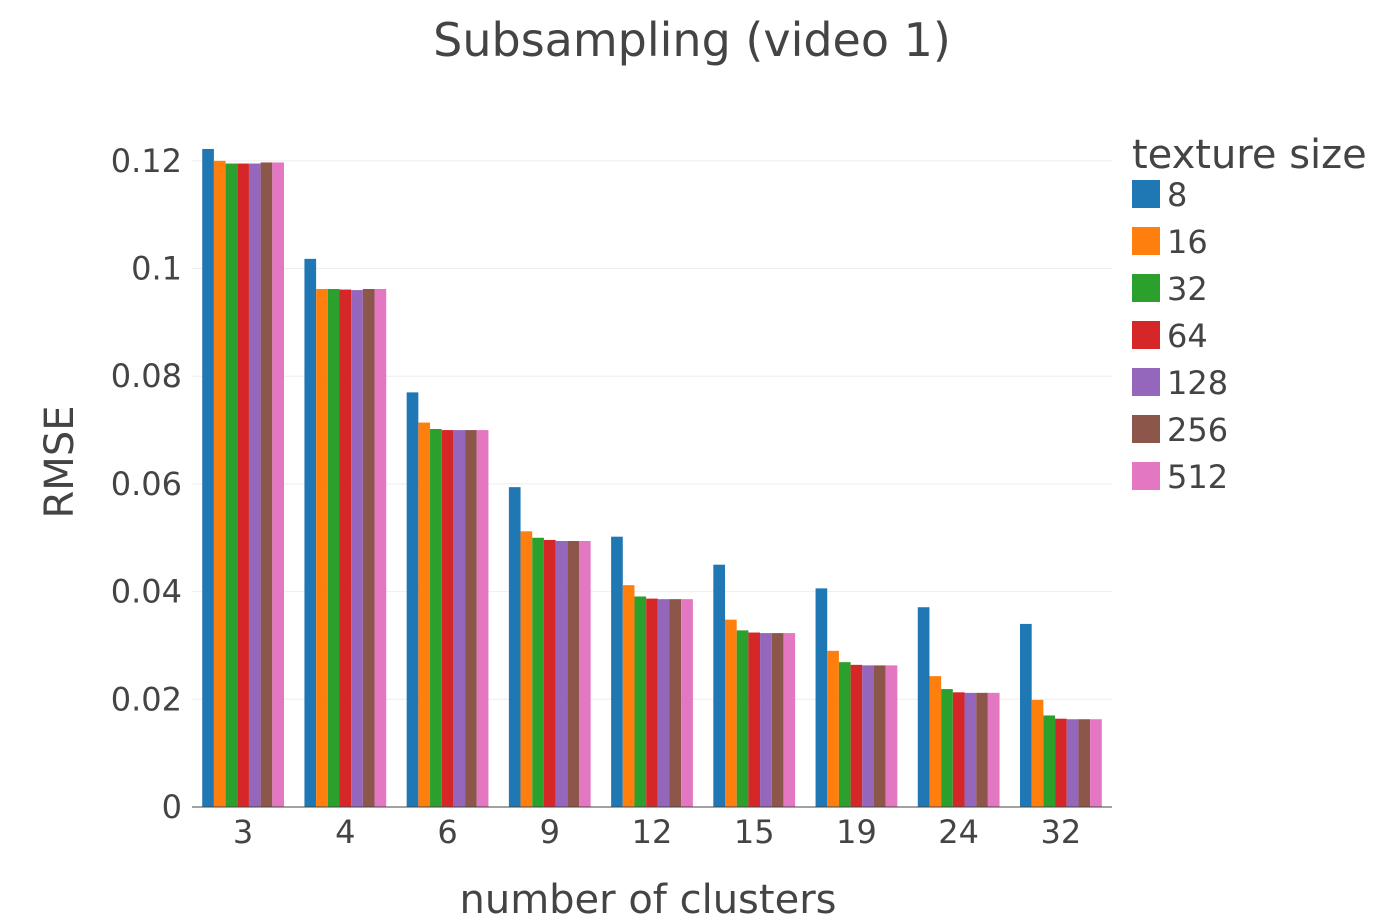 This screenshot has width=1383, height=921. What do you see at coordinates (1187, 242) in the screenshot?
I see `legend-label: 16` at bounding box center [1187, 242].